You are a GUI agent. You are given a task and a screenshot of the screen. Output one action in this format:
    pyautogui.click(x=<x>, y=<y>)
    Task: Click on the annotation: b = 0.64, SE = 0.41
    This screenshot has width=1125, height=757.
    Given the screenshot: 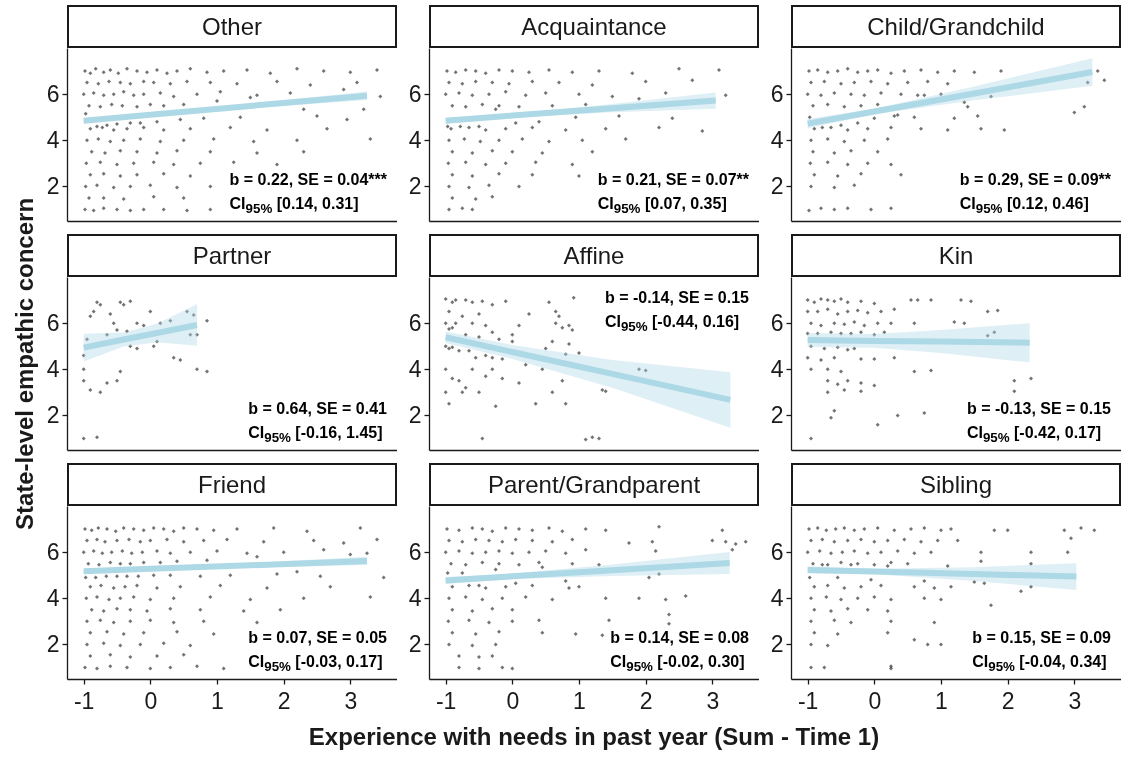 What is the action you would take?
    pyautogui.click(x=317, y=408)
    